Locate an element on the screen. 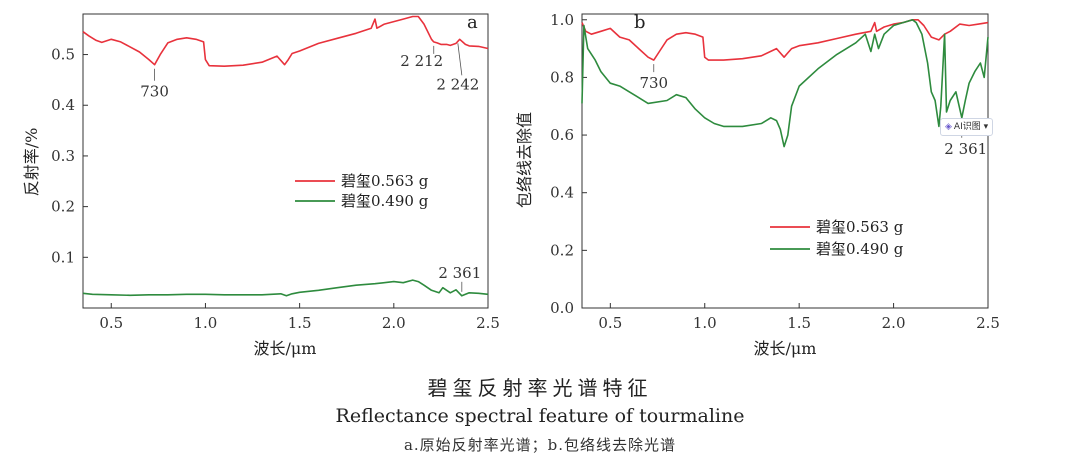  y-tick-label: 0.5 is located at coordinates (63, 55).